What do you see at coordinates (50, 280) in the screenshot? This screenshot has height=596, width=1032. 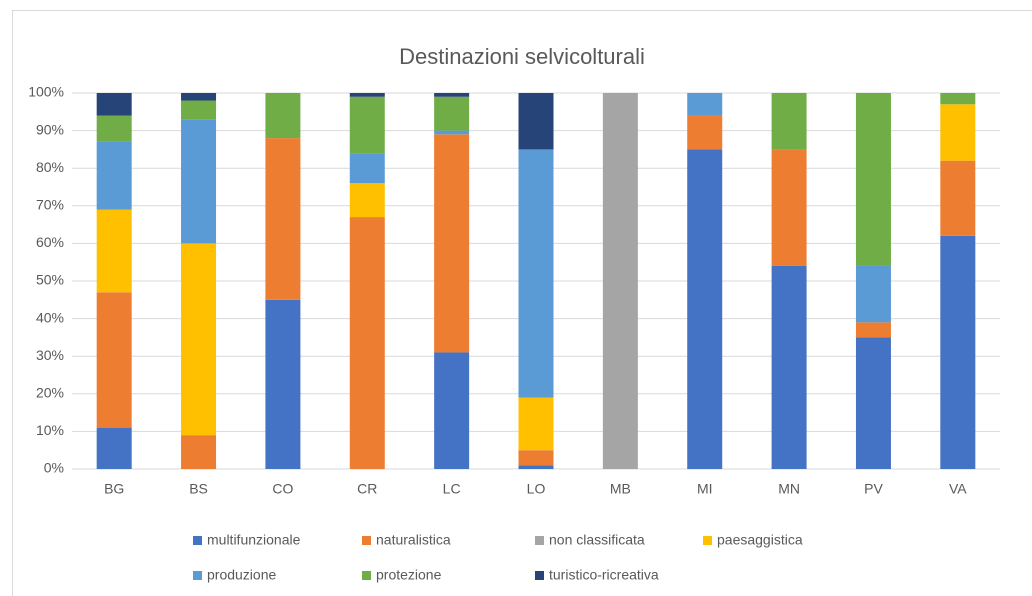 I see `y-tick-label: 50%` at bounding box center [50, 280].